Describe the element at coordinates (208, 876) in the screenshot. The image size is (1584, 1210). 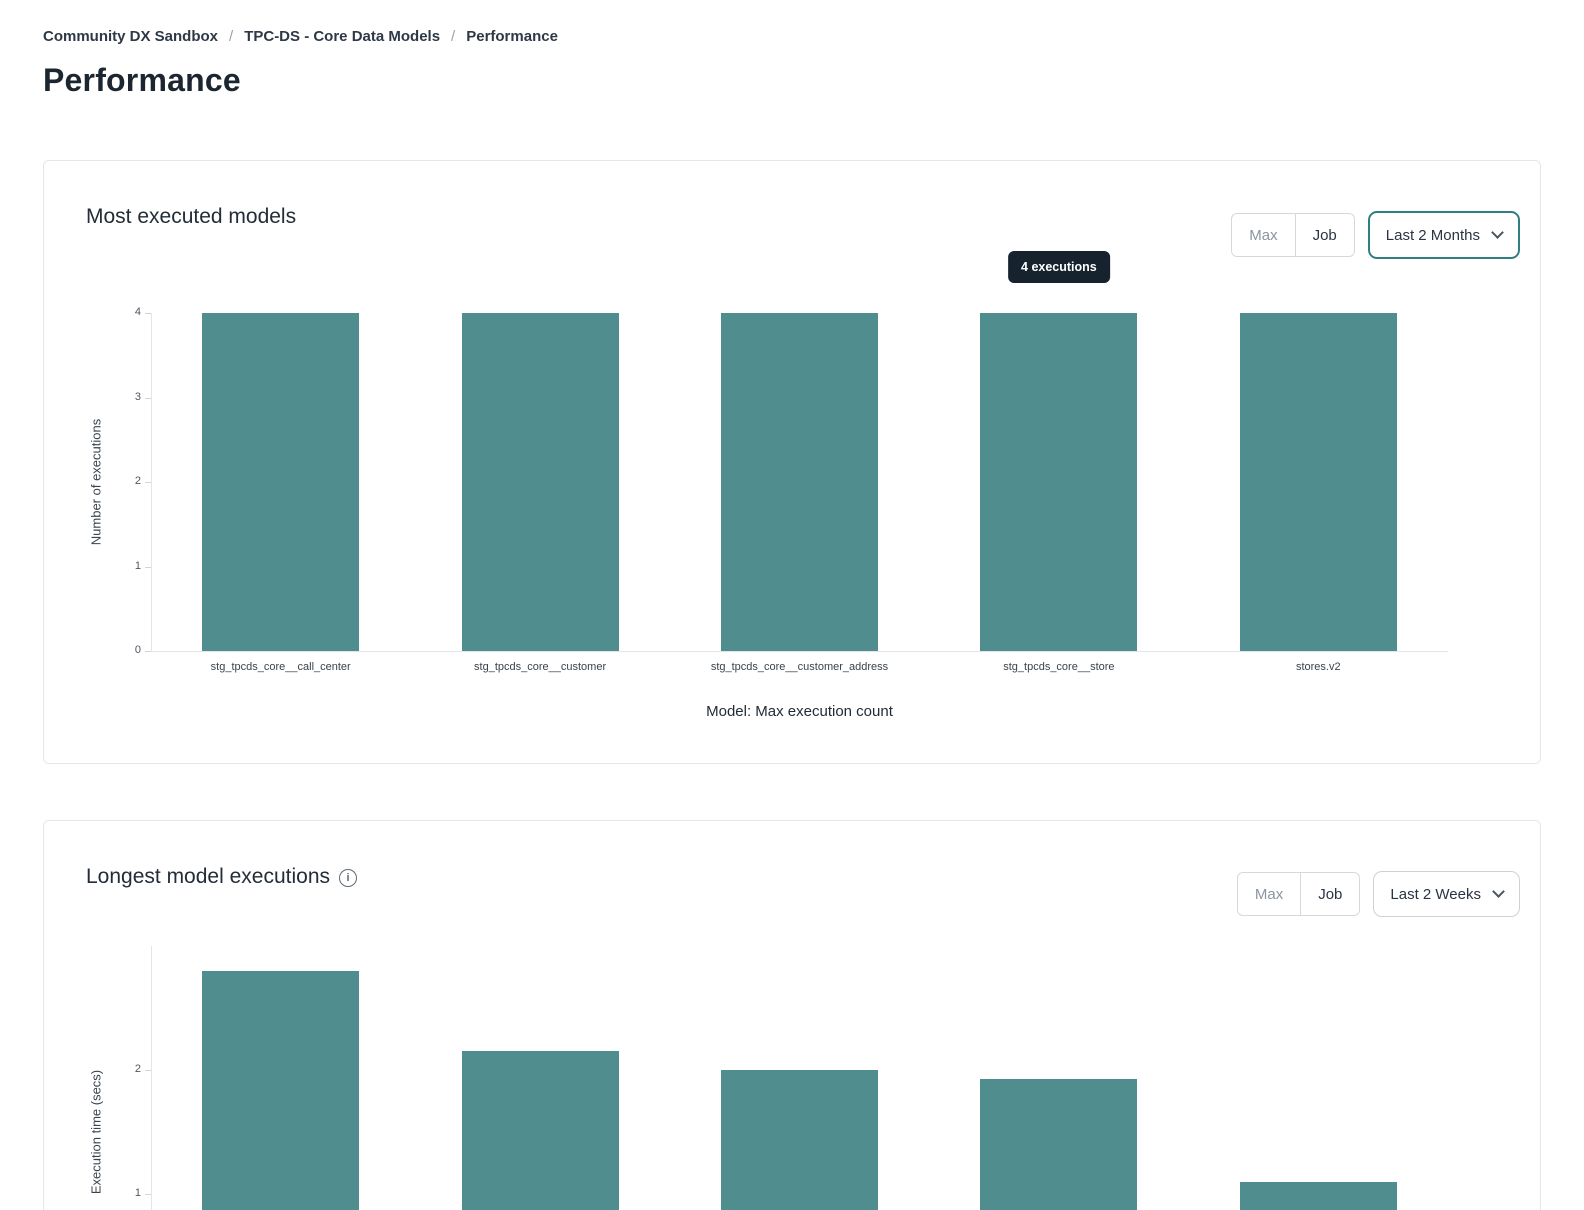
I see `card-title-text: Longest model executions` at that location.